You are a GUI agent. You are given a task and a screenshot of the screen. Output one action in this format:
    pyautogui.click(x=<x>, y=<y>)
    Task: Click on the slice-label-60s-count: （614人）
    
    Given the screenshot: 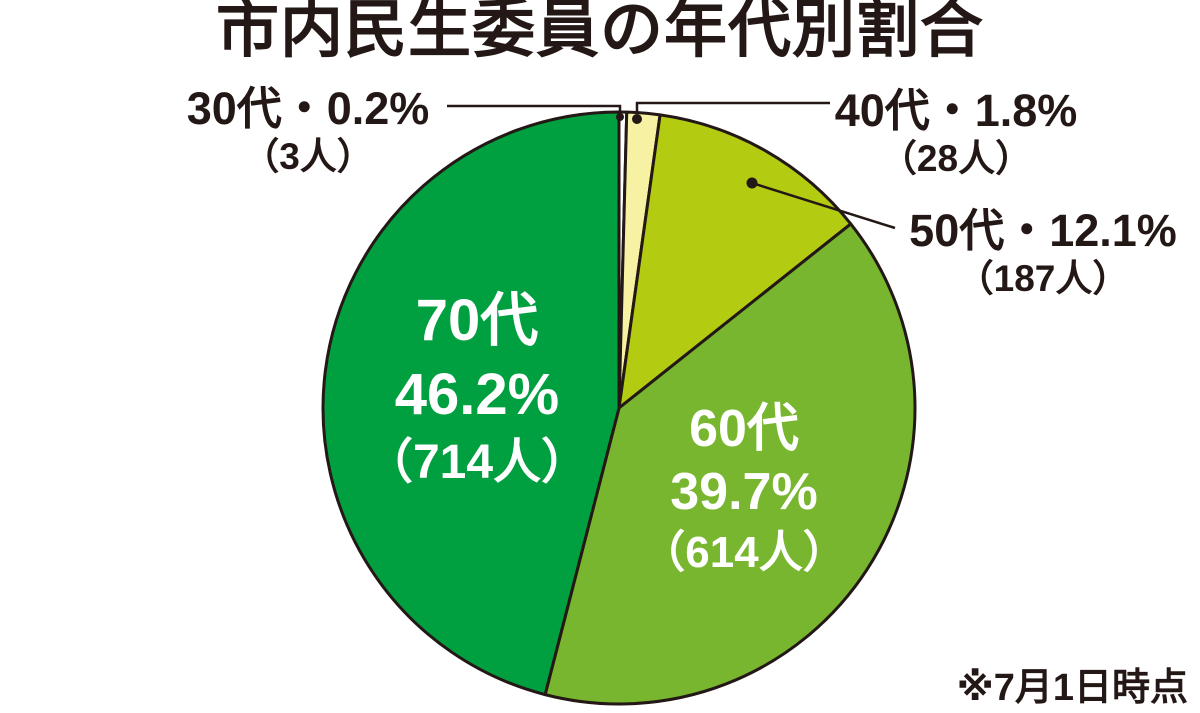 What is the action you would take?
    pyautogui.click(x=744, y=552)
    